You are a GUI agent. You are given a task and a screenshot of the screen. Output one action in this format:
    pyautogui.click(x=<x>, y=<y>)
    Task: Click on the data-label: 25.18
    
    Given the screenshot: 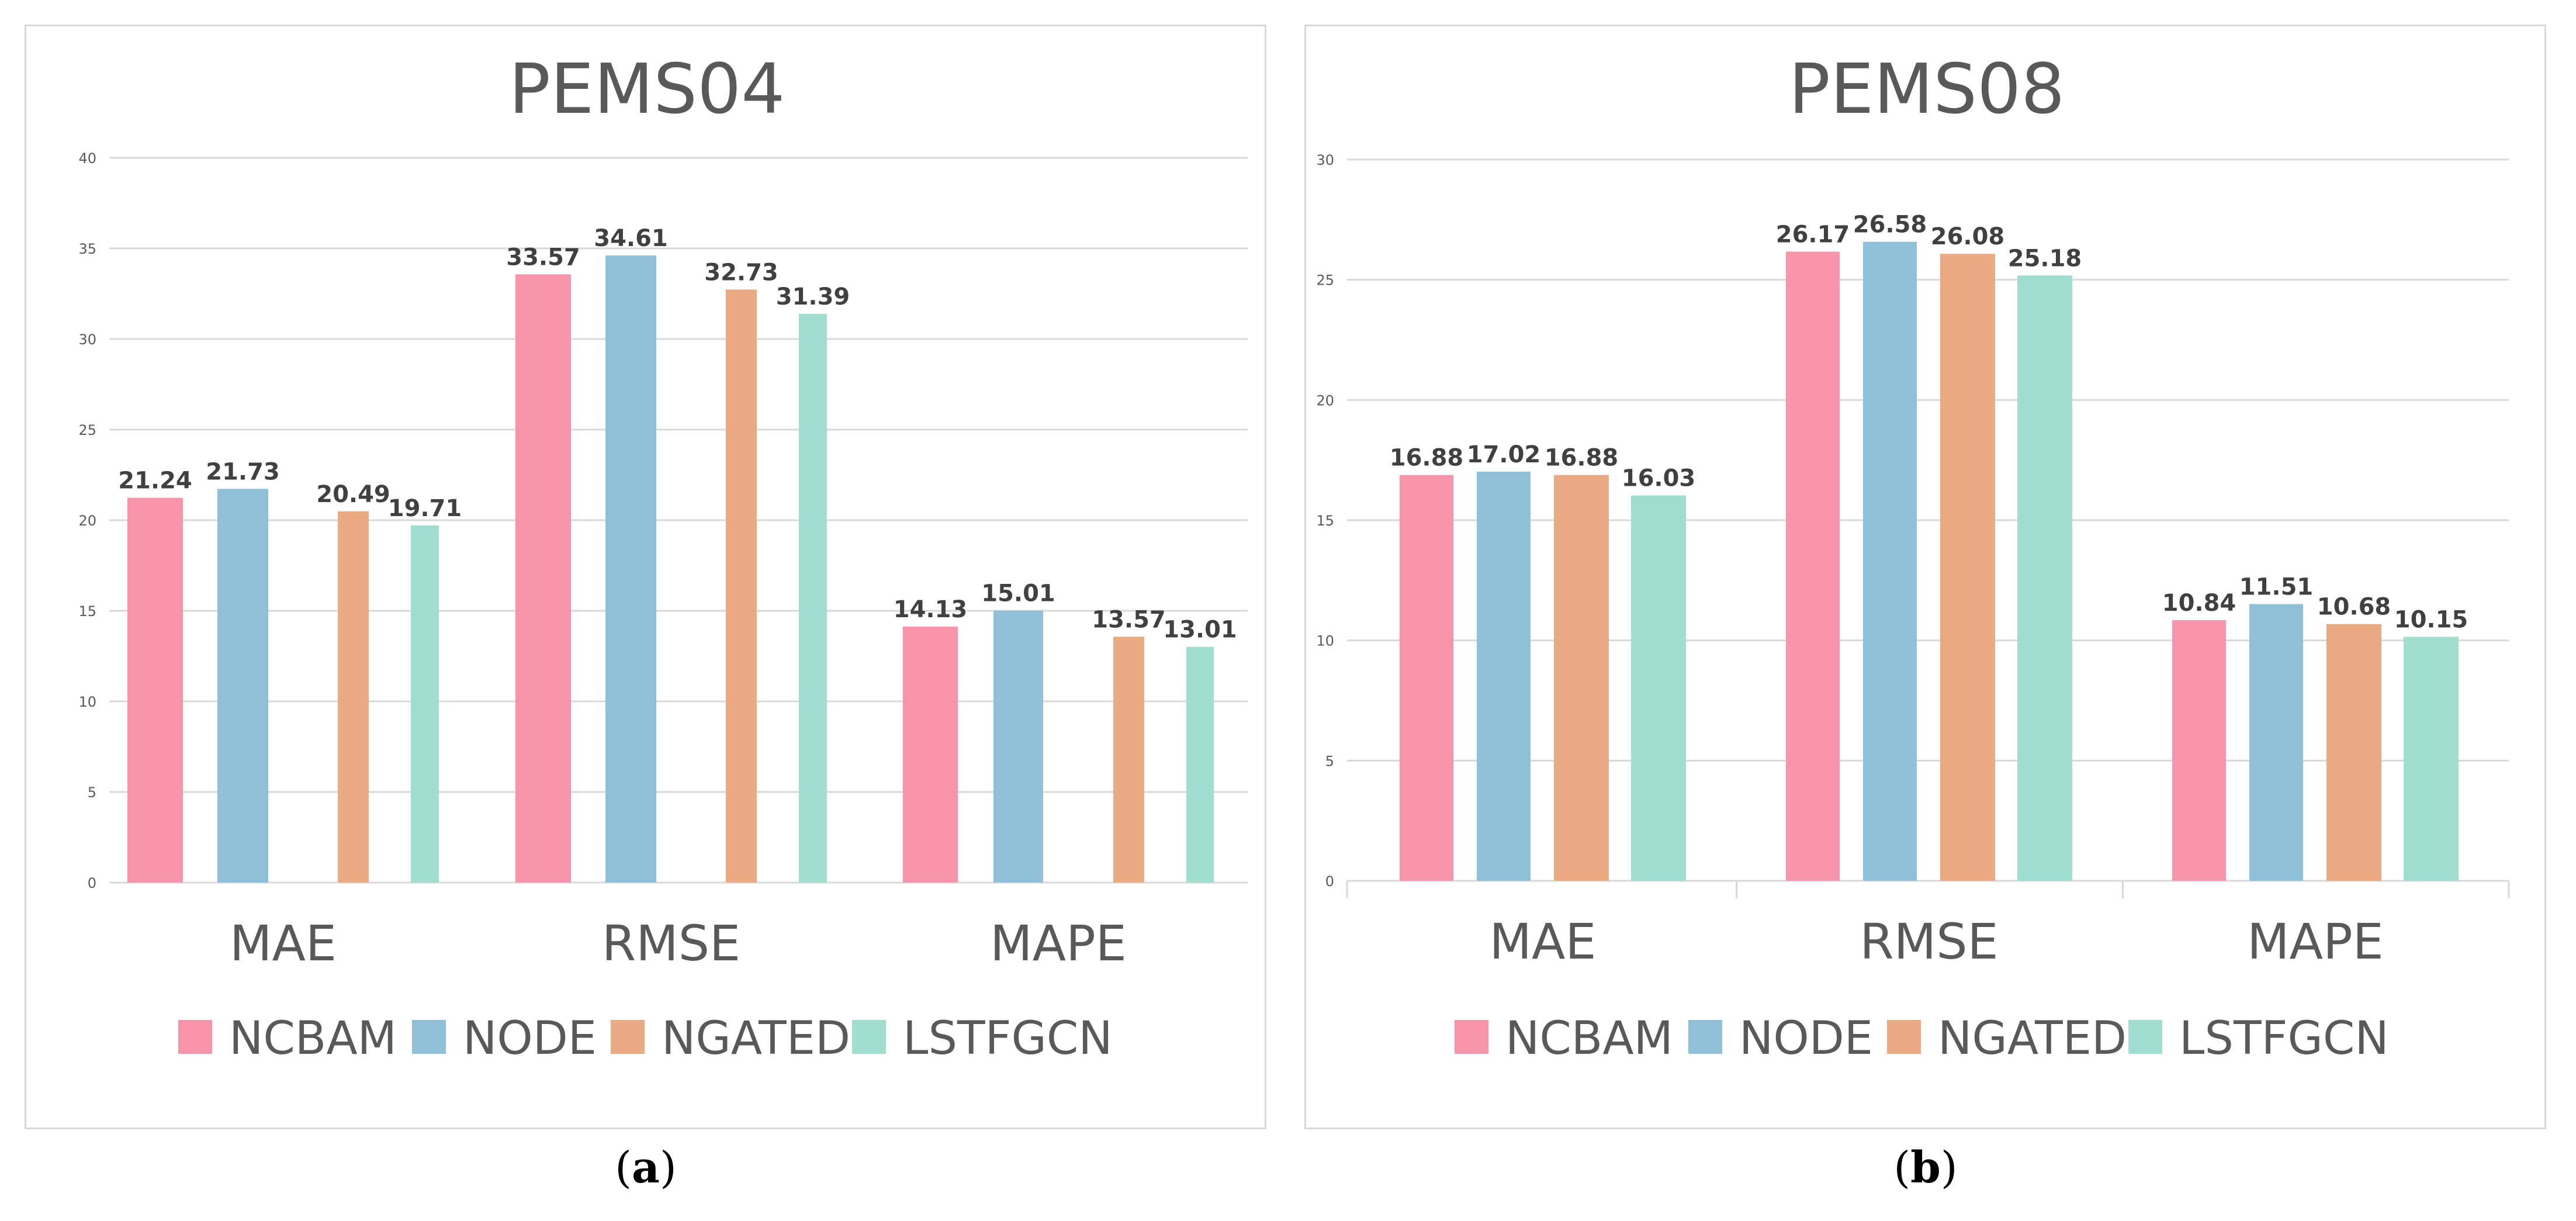 What is the action you would take?
    pyautogui.click(x=2045, y=258)
    